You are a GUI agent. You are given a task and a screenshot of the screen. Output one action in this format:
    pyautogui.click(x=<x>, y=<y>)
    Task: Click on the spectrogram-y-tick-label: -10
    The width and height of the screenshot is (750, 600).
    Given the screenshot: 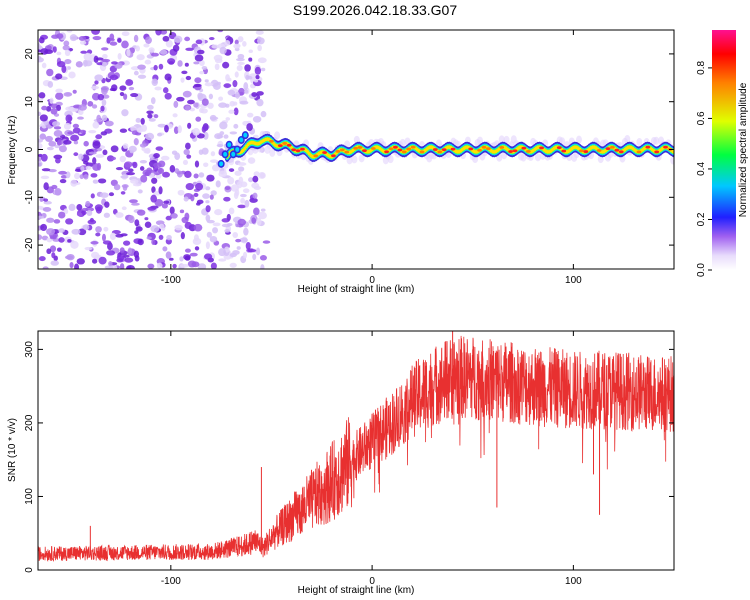 What is the action you would take?
    pyautogui.click(x=29, y=197)
    